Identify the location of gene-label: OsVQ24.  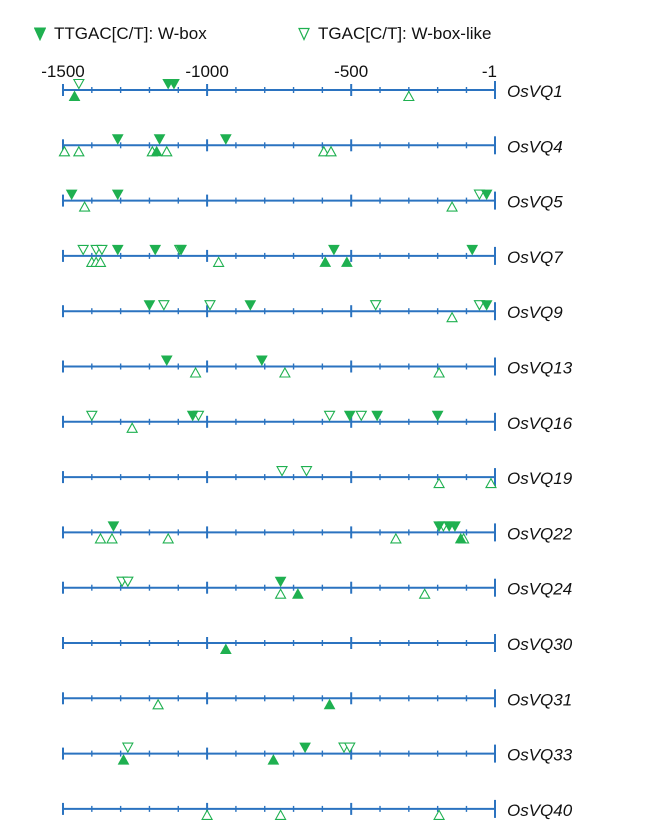
(539, 589).